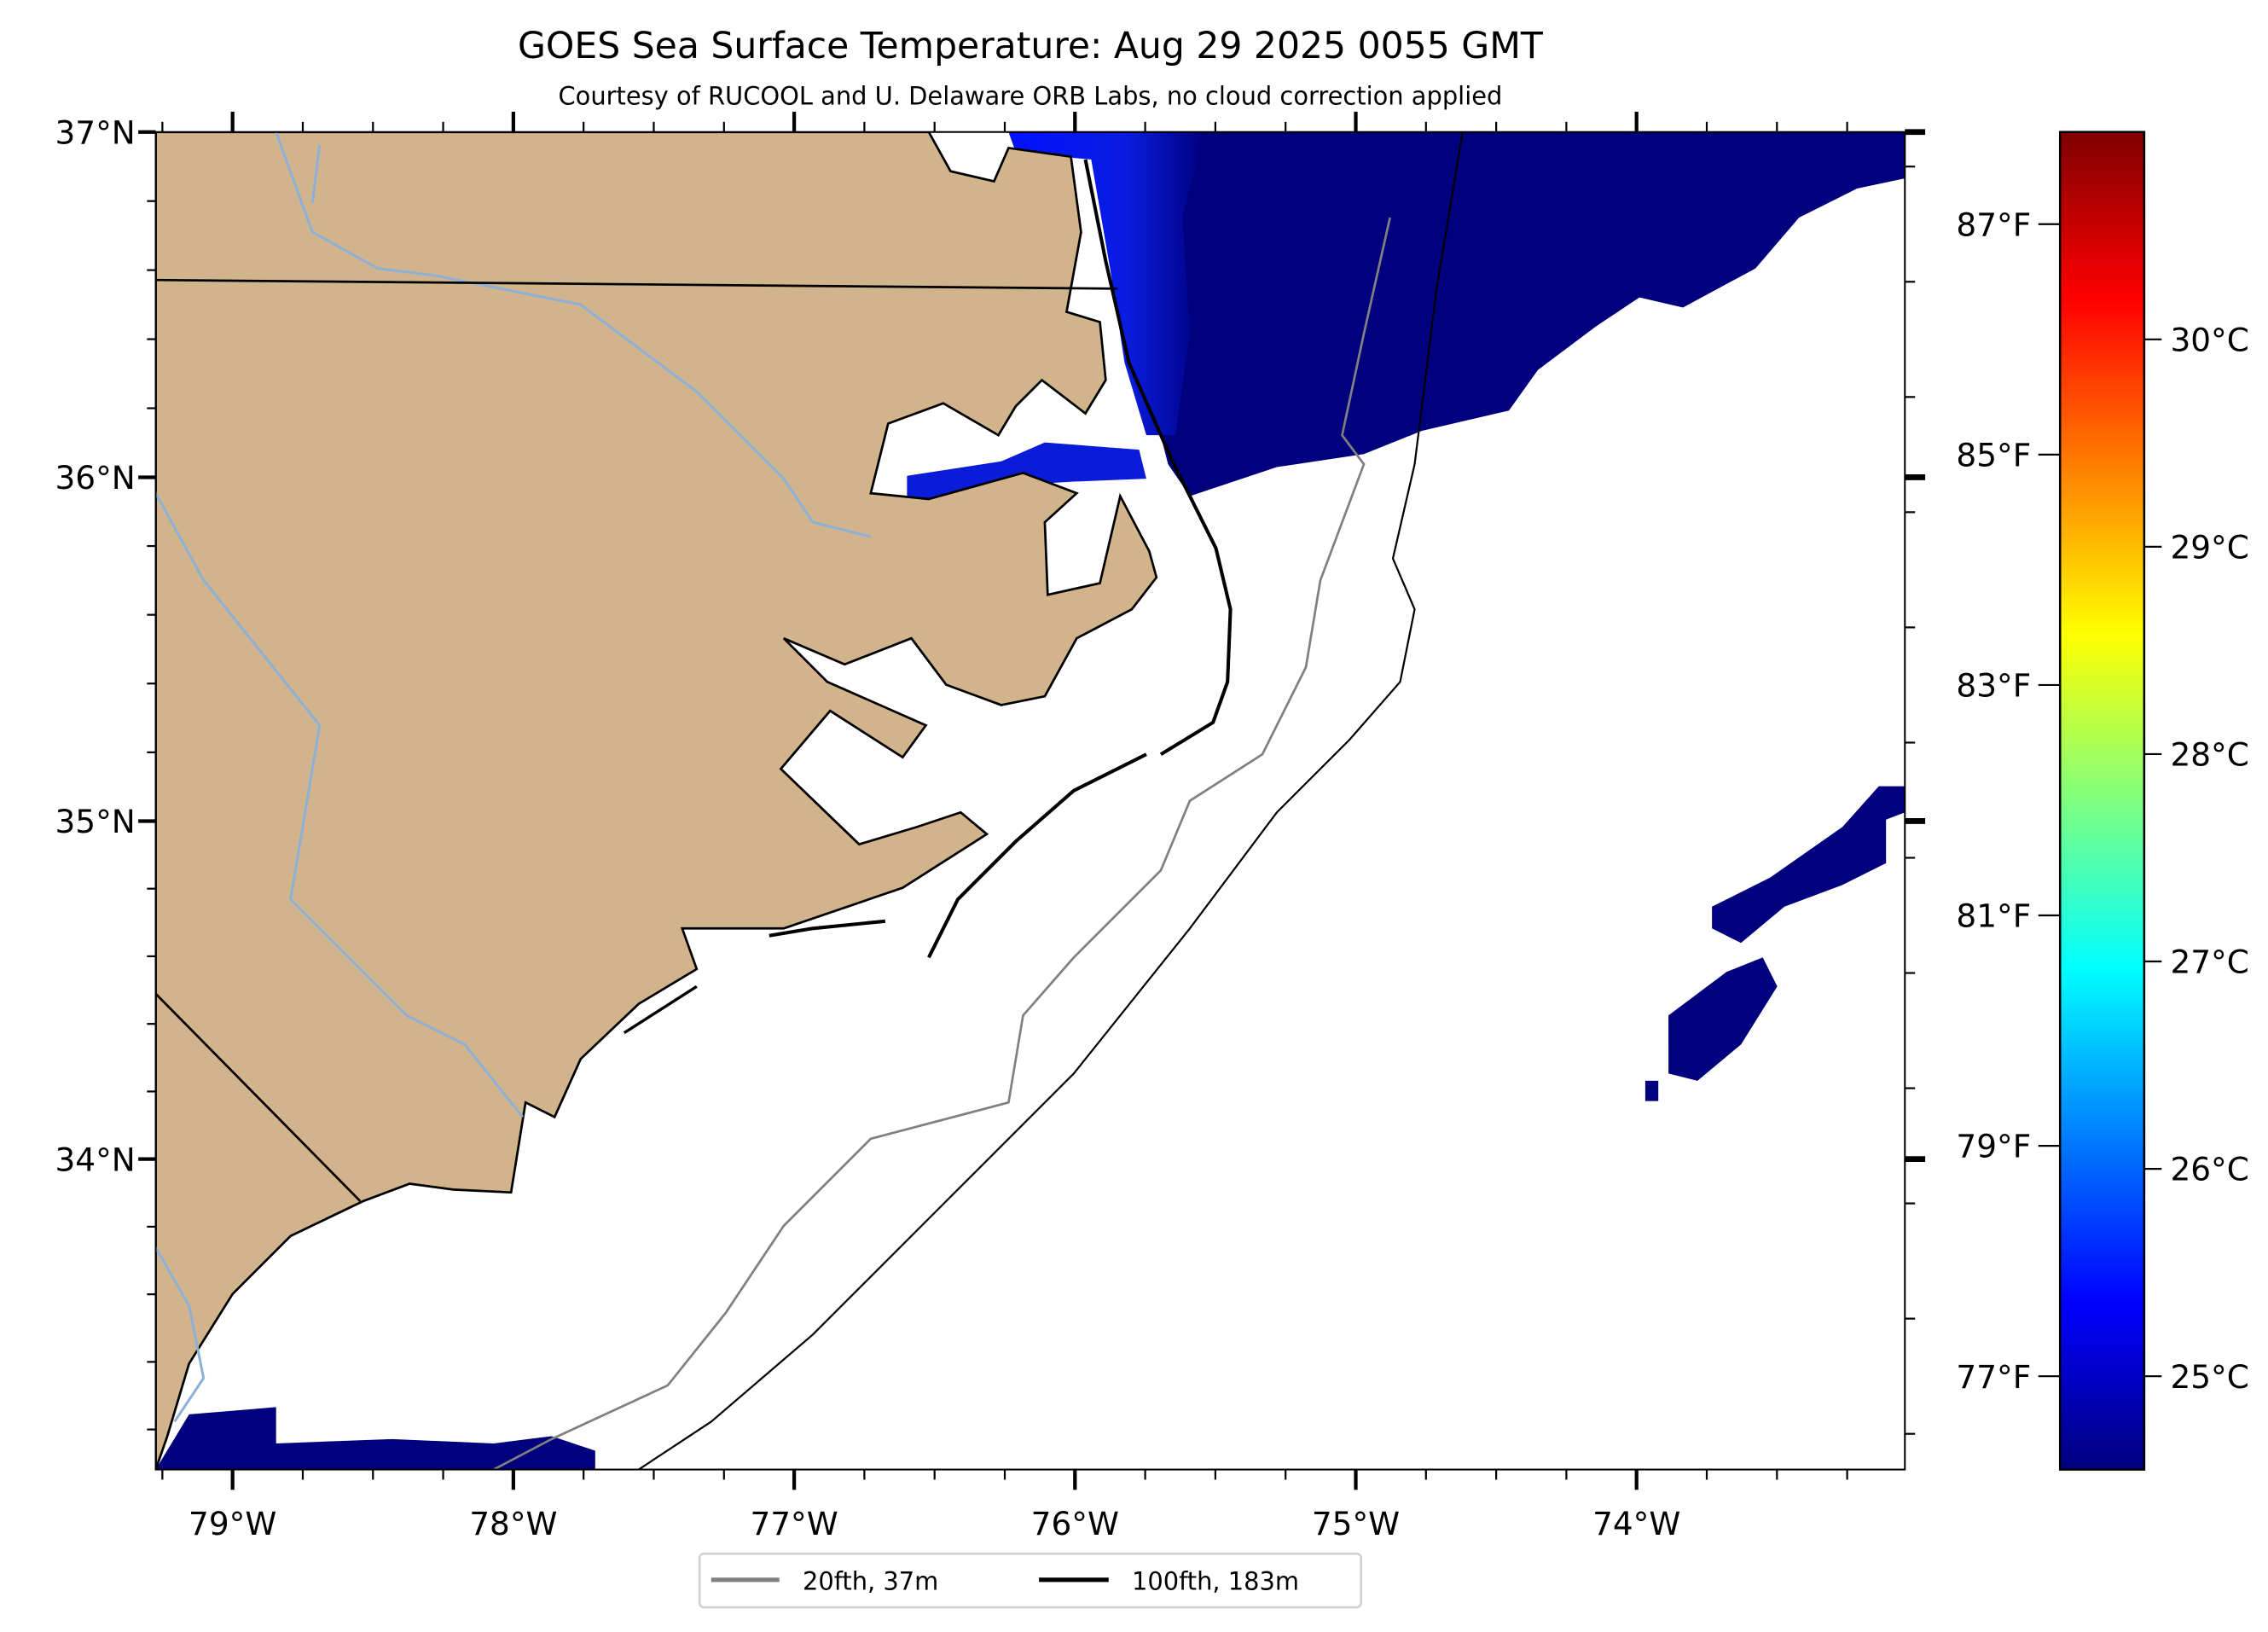  What do you see at coordinates (1994, 454) in the screenshot?
I see `colorbar-f-label: 85°F` at bounding box center [1994, 454].